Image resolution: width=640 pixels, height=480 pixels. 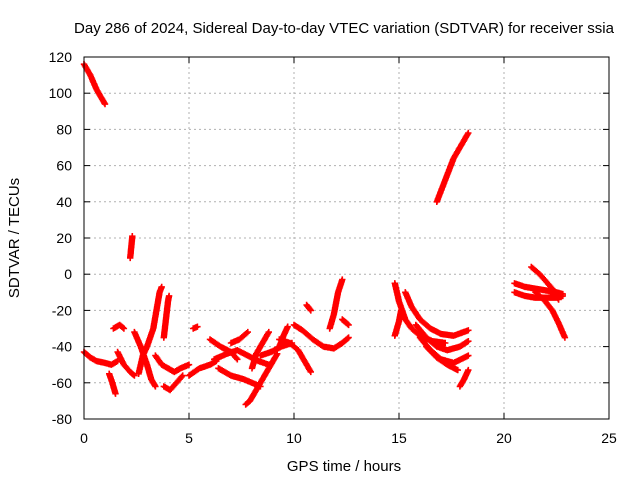 I want to click on x-tick-label: 15, so click(x=399, y=438).